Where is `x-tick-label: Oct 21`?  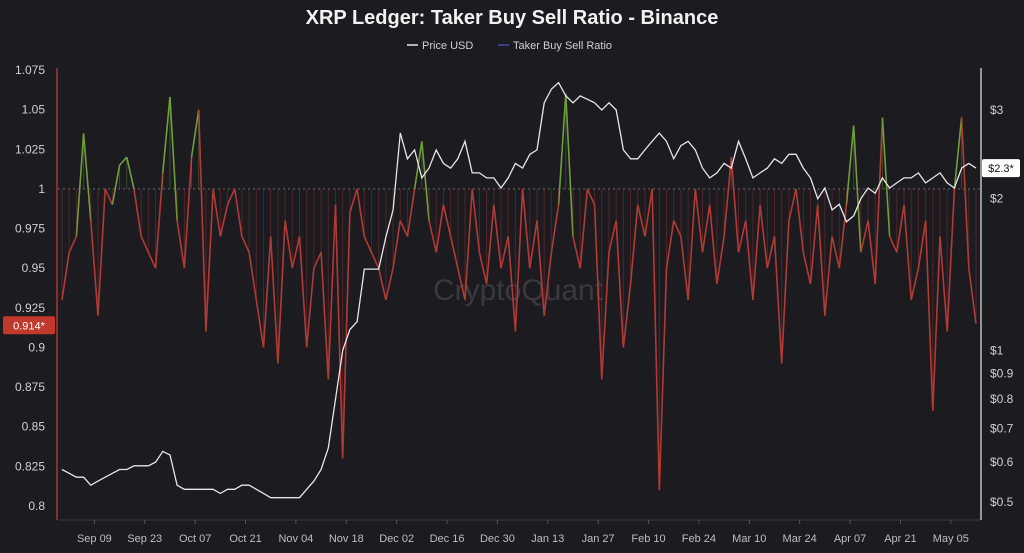
x-tick-label: Oct 21 is located at coordinates (245, 539).